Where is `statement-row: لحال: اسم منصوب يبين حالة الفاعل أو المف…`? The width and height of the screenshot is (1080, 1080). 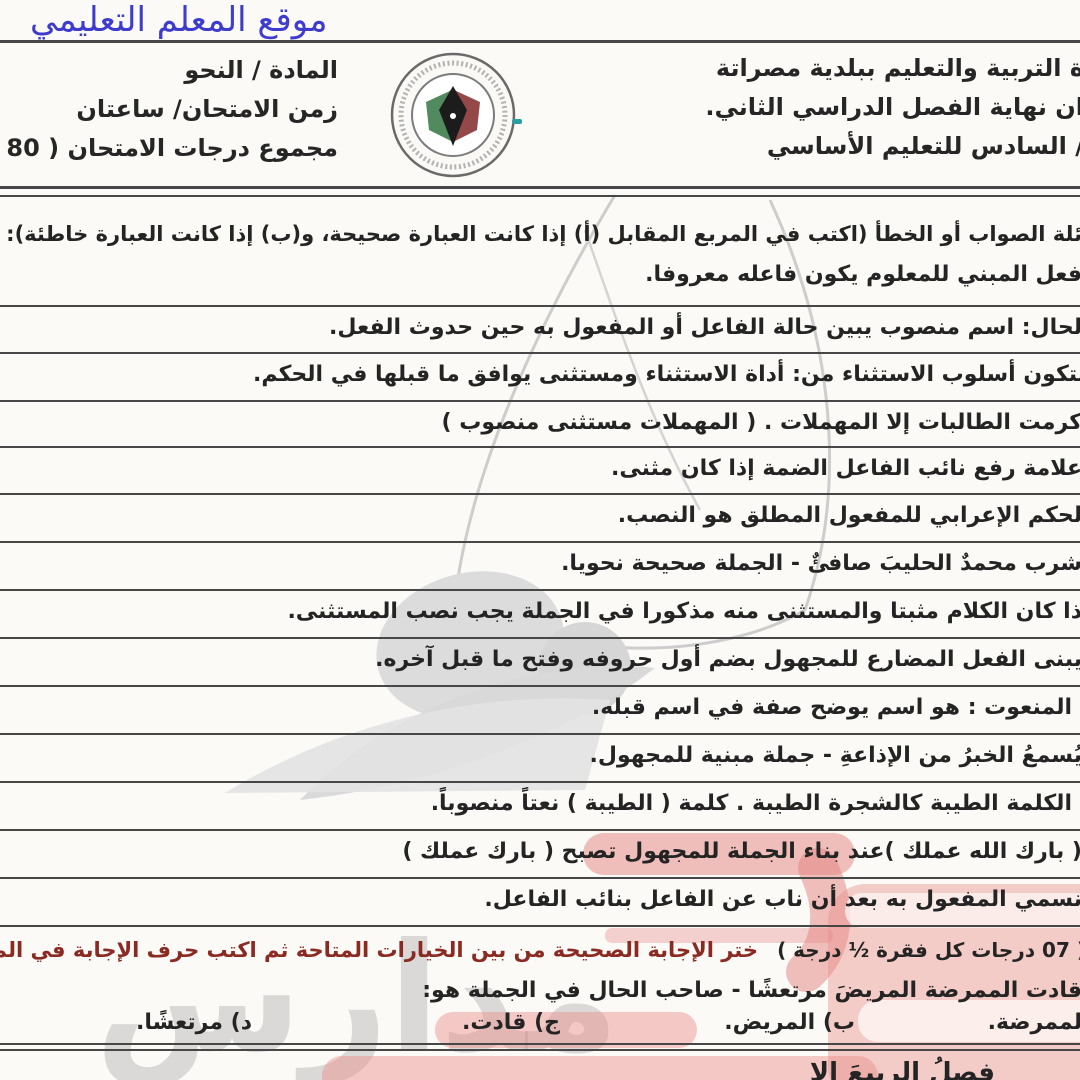
statement-row: لحال: اسم منصوب يبين حالة الفاعل أو المف… is located at coordinates (704, 327).